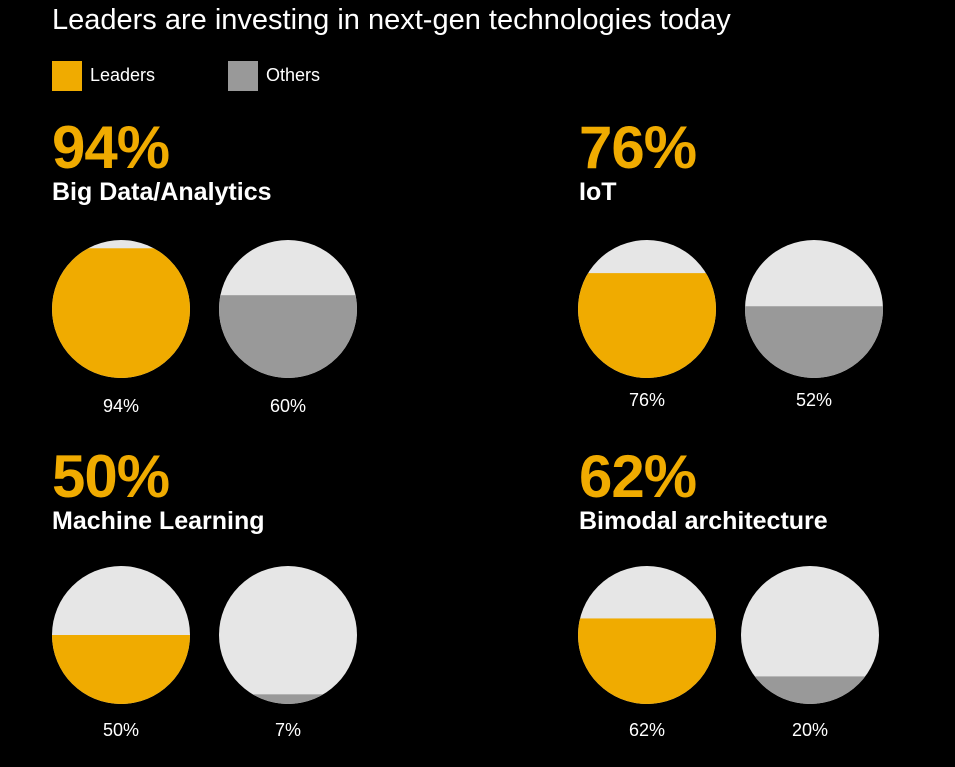 The height and width of the screenshot is (767, 955). Describe the element at coordinates (647, 400) in the screenshot. I see `leaders-value-label: 76%` at that location.